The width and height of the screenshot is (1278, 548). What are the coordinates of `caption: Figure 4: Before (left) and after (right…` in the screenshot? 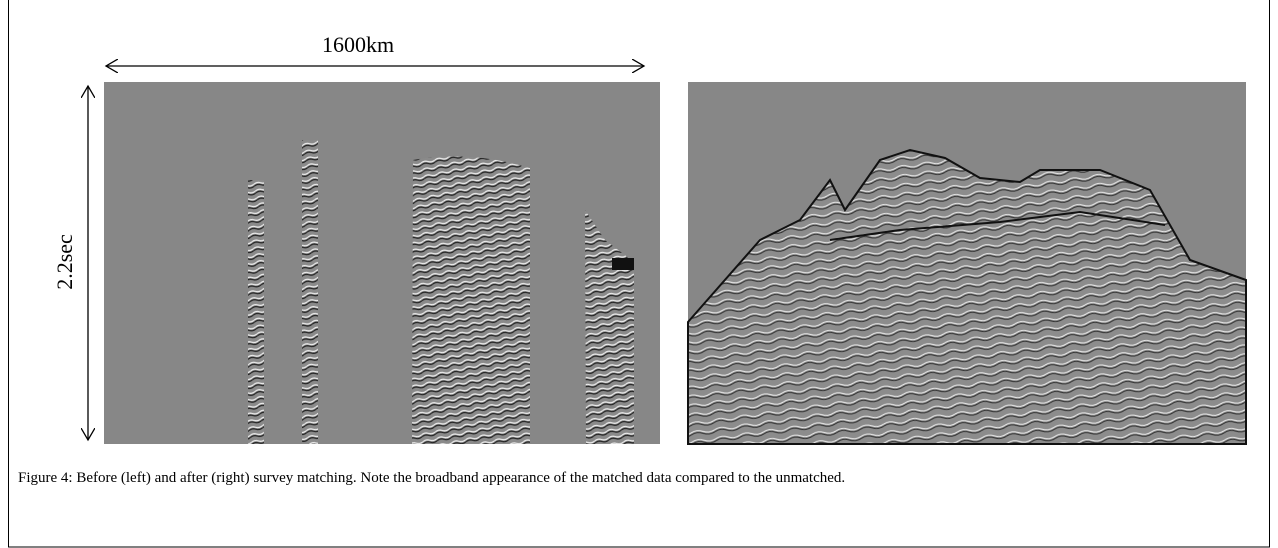 It's located at (431, 478).